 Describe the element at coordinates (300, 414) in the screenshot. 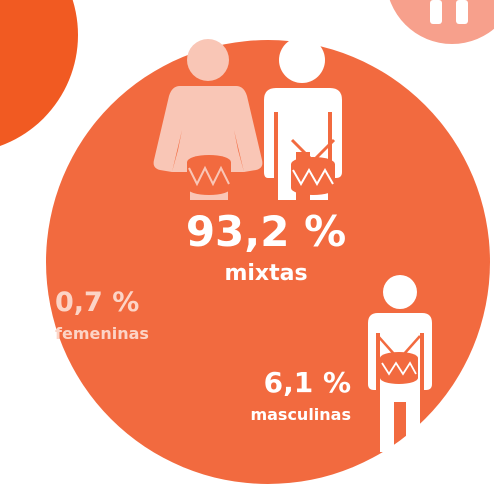

I see `stat-label: masculinas` at that location.